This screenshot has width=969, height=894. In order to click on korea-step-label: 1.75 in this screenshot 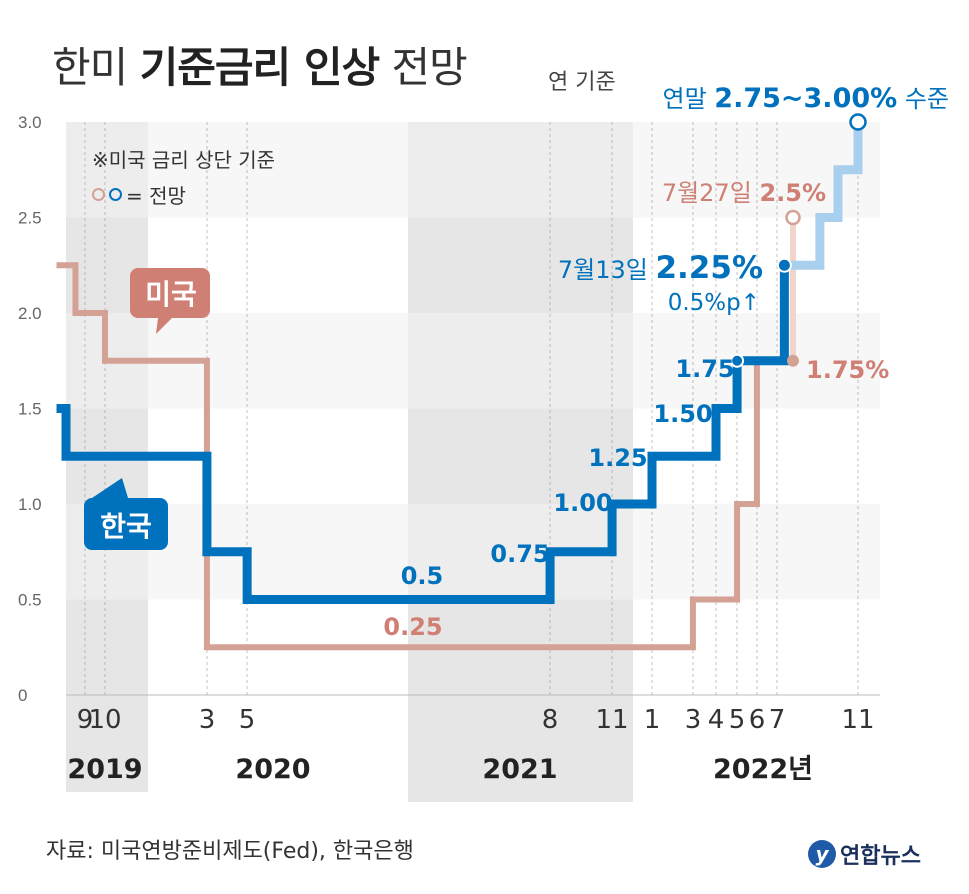, I will do `click(704, 369)`.